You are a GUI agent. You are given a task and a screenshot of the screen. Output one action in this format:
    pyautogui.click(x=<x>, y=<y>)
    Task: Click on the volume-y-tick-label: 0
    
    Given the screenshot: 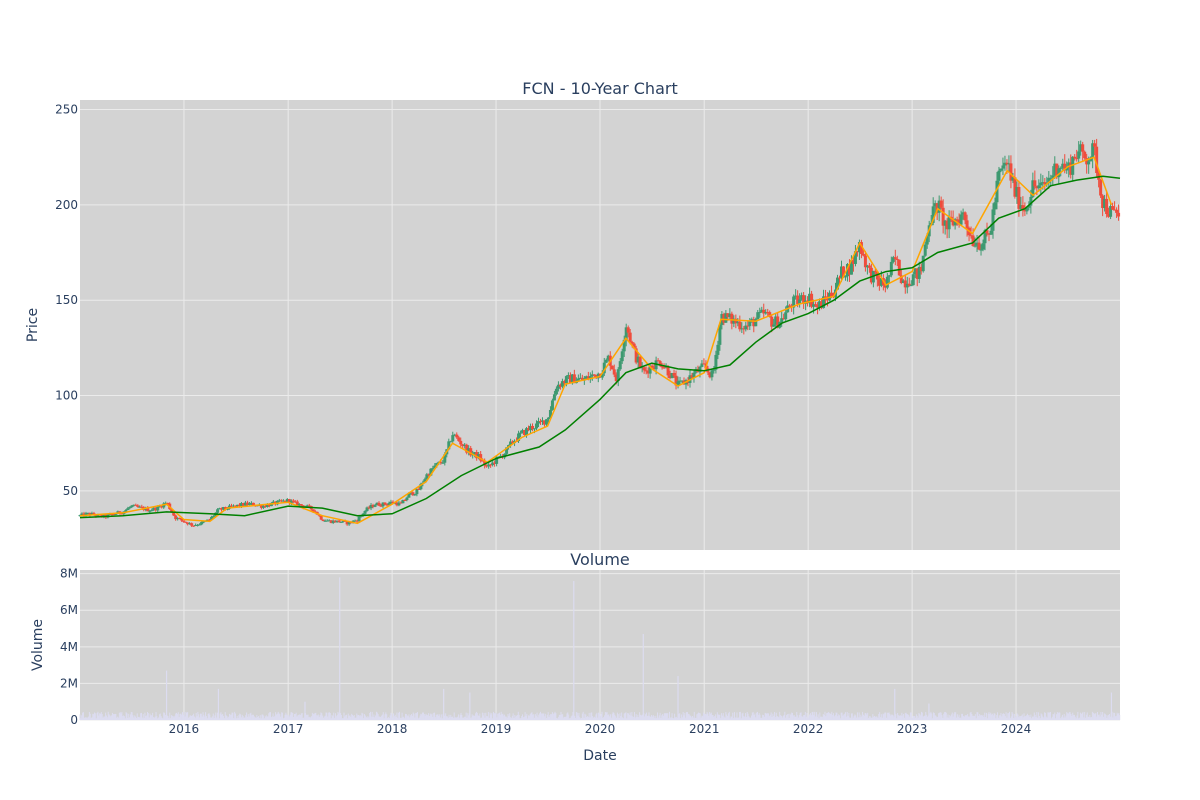 What is the action you would take?
    pyautogui.click(x=74, y=720)
    